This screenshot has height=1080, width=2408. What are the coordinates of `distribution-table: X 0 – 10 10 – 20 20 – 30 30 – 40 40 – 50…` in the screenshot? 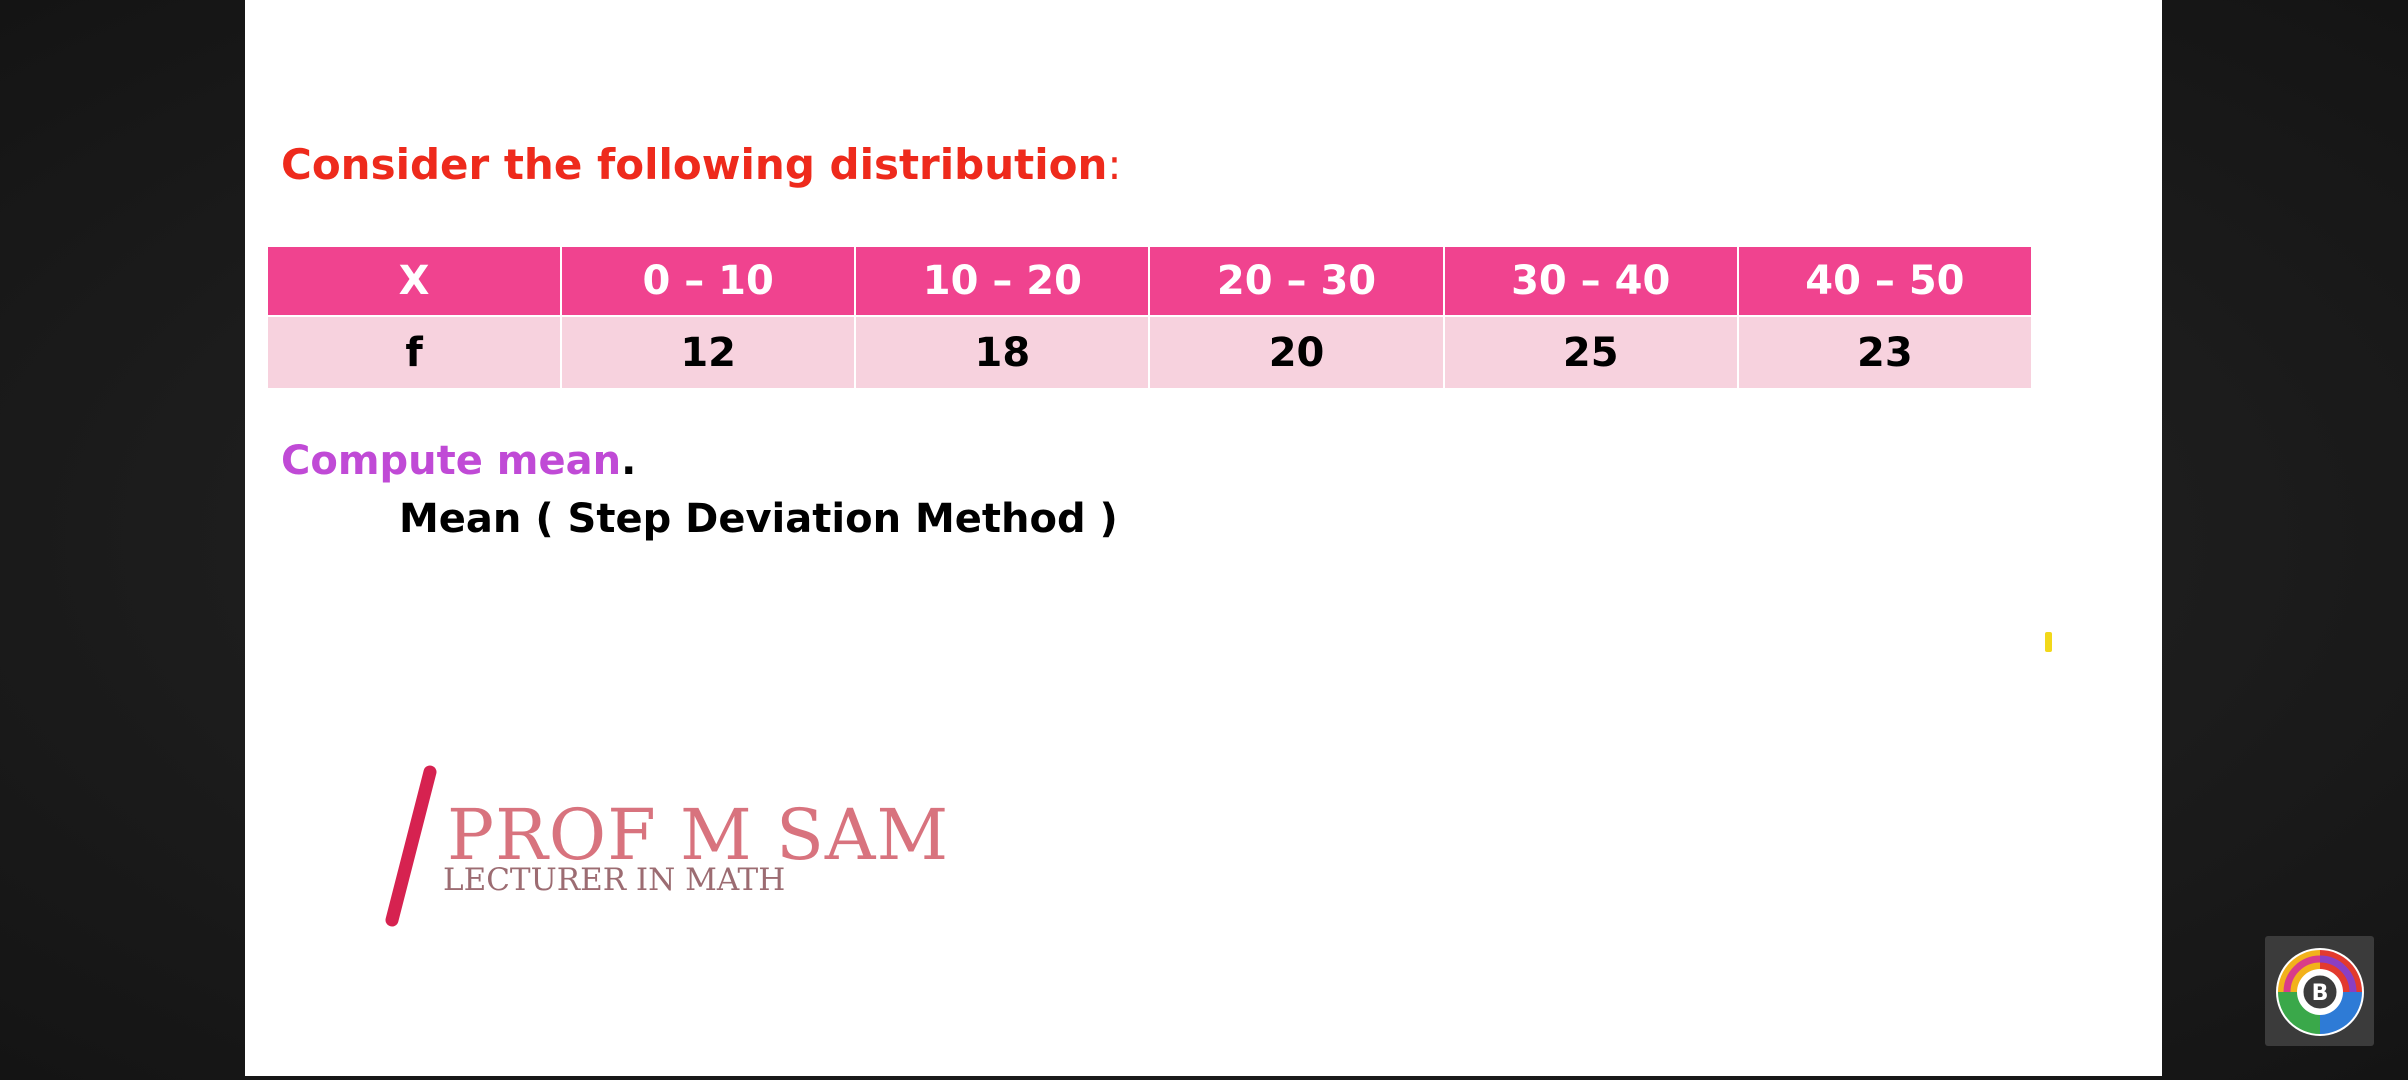 It's located at (1149, 317).